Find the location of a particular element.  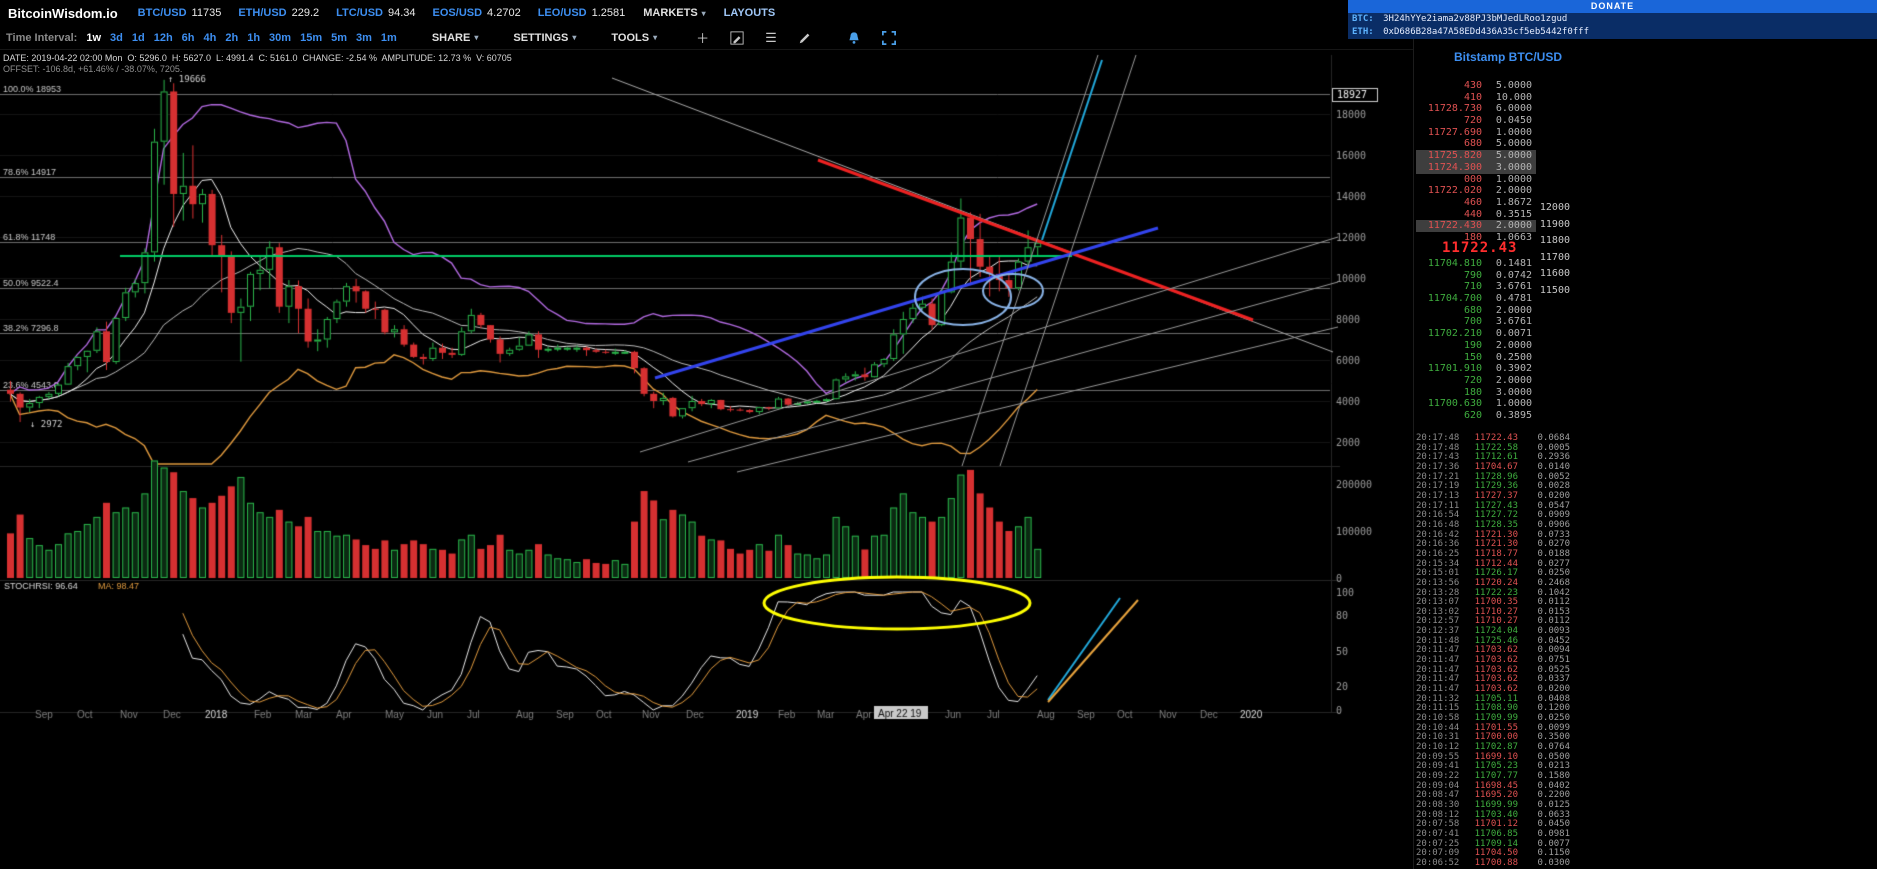

ticker-eth-usd: ETH/USD 229.2 is located at coordinates (278, 13).